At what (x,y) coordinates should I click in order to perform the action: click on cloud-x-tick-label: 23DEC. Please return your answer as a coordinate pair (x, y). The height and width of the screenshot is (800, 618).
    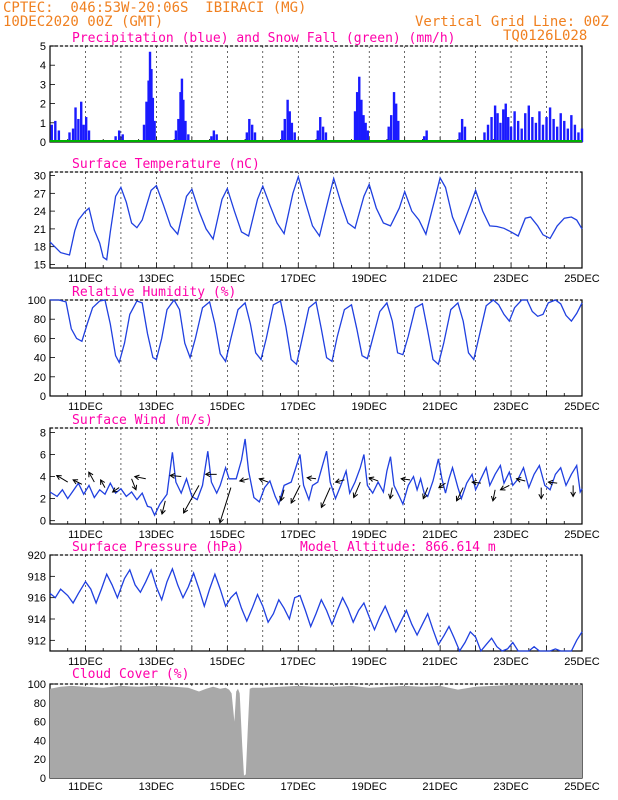
    Looking at the image, I should click on (511, 787).